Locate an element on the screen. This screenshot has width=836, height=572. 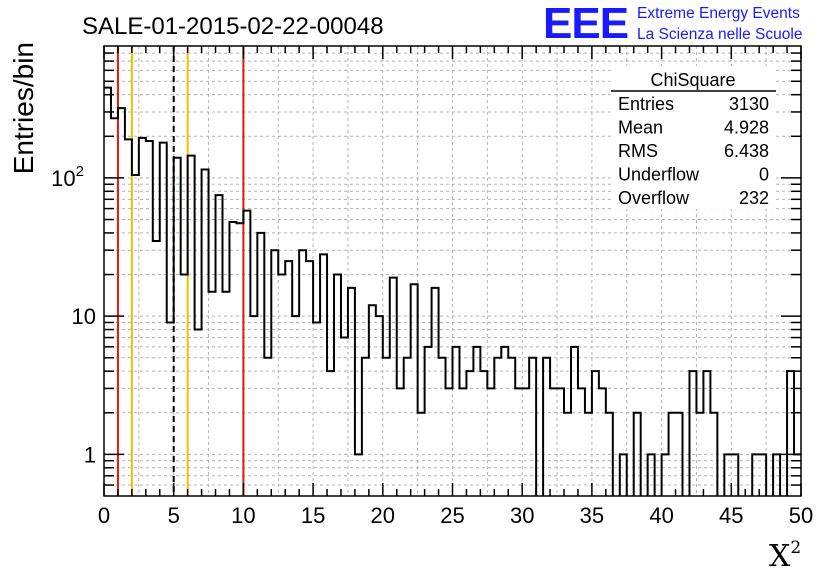
reference-lines is located at coordinates (180, 271).